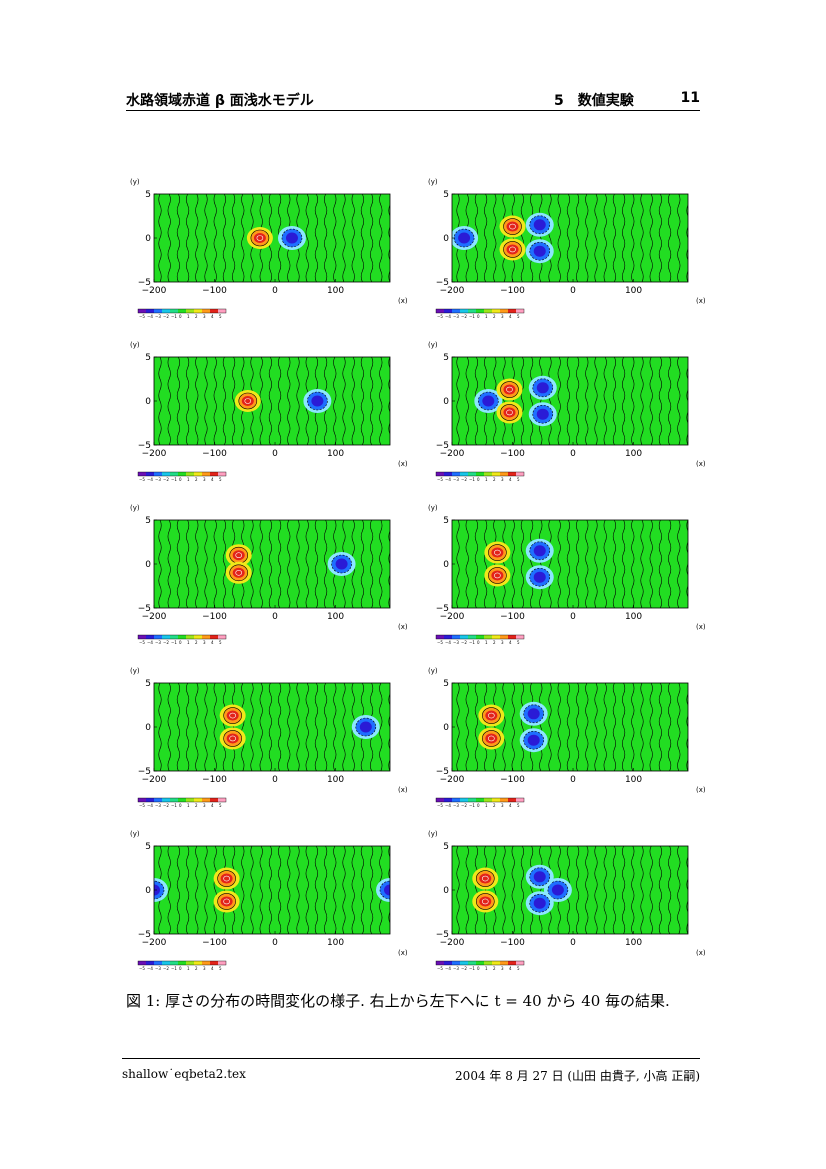  I want to click on y-tick-label: 0, so click(446, 565).